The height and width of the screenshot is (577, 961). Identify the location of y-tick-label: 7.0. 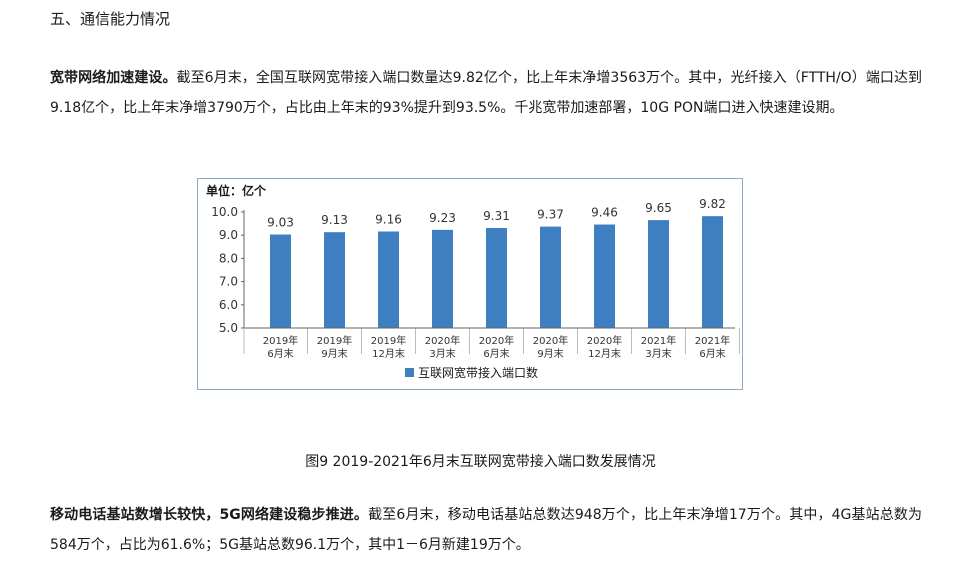
(228, 282).